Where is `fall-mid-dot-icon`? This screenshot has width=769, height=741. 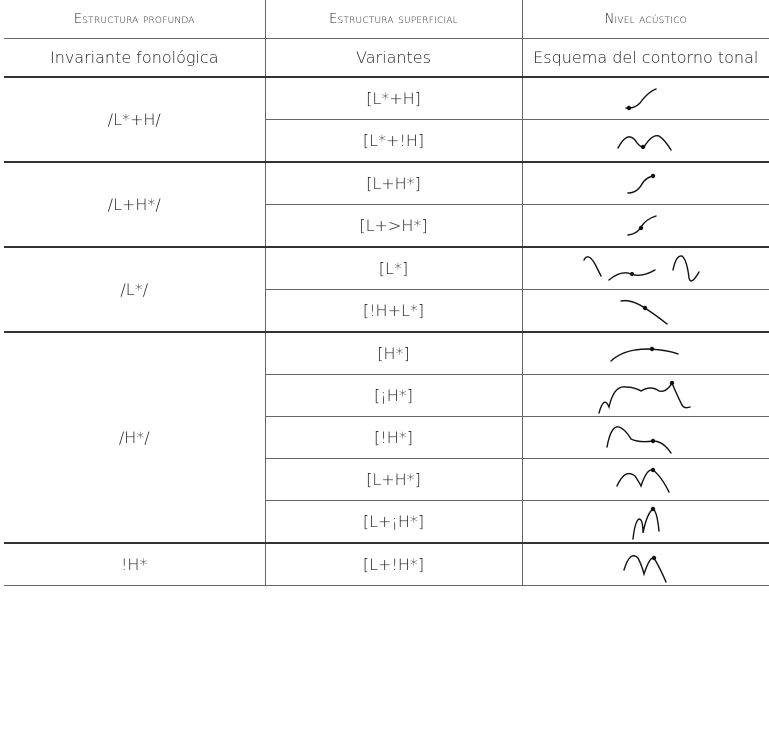 fall-mid-dot-icon is located at coordinates (644, 312).